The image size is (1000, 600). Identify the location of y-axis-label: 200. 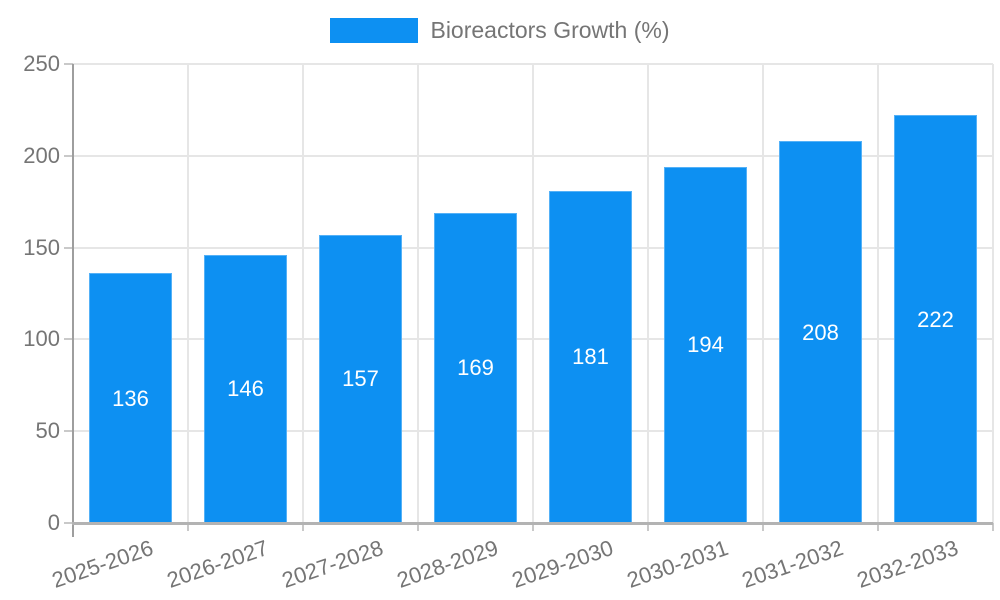
(41, 155).